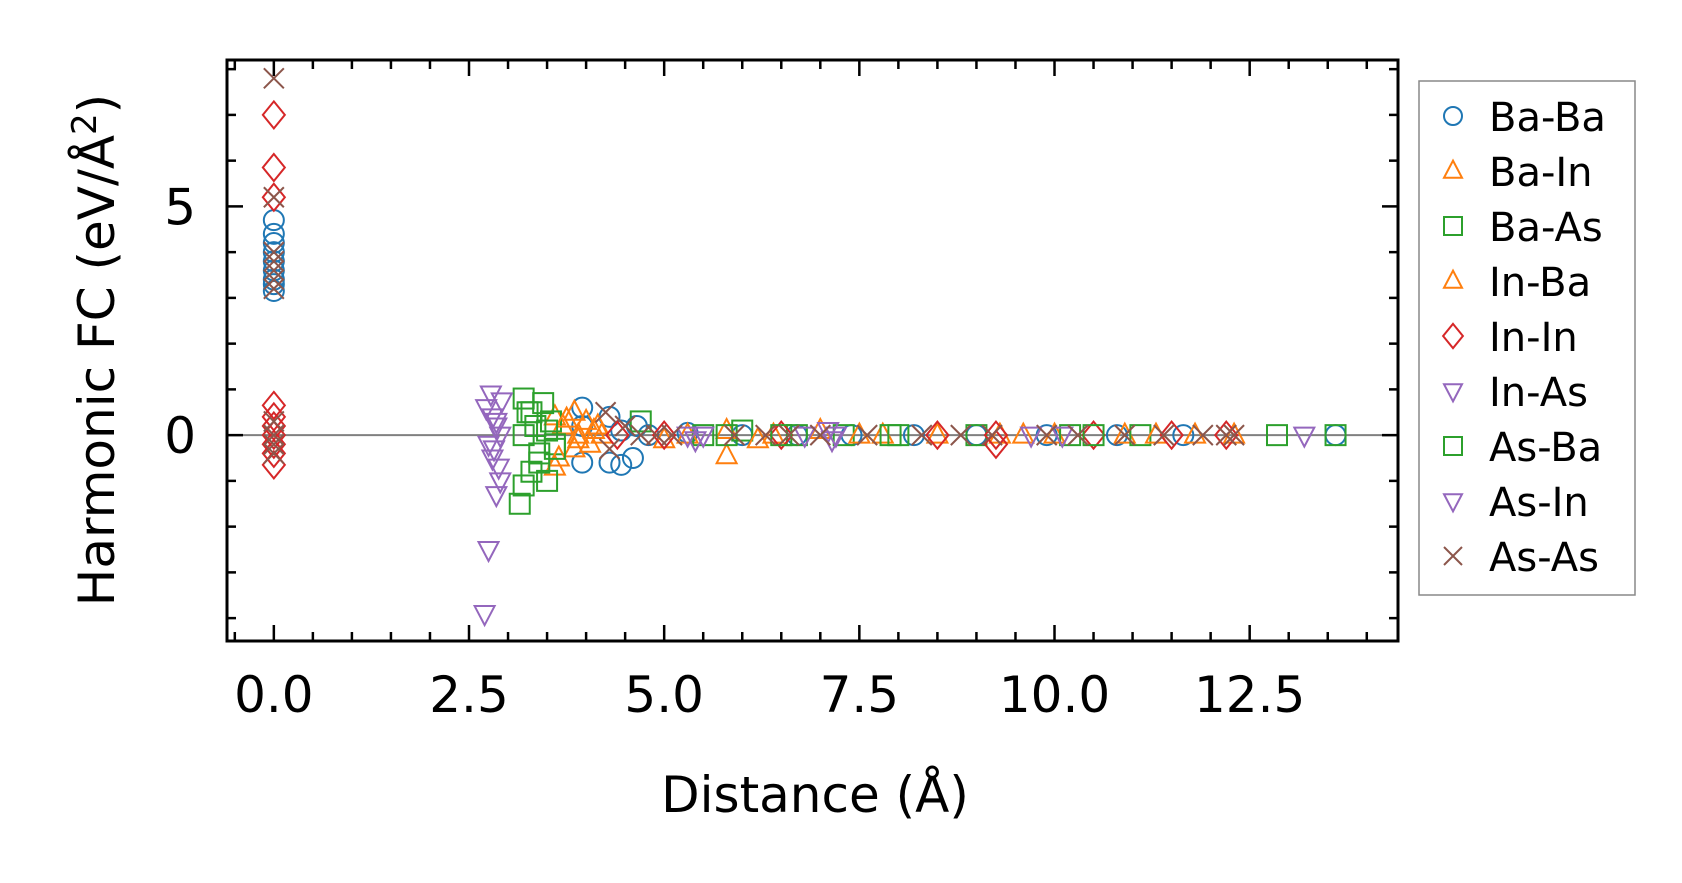 The height and width of the screenshot is (883, 1682). What do you see at coordinates (1547, 118) in the screenshot?
I see `legend-label-ba-ba: Ba-Ba` at bounding box center [1547, 118].